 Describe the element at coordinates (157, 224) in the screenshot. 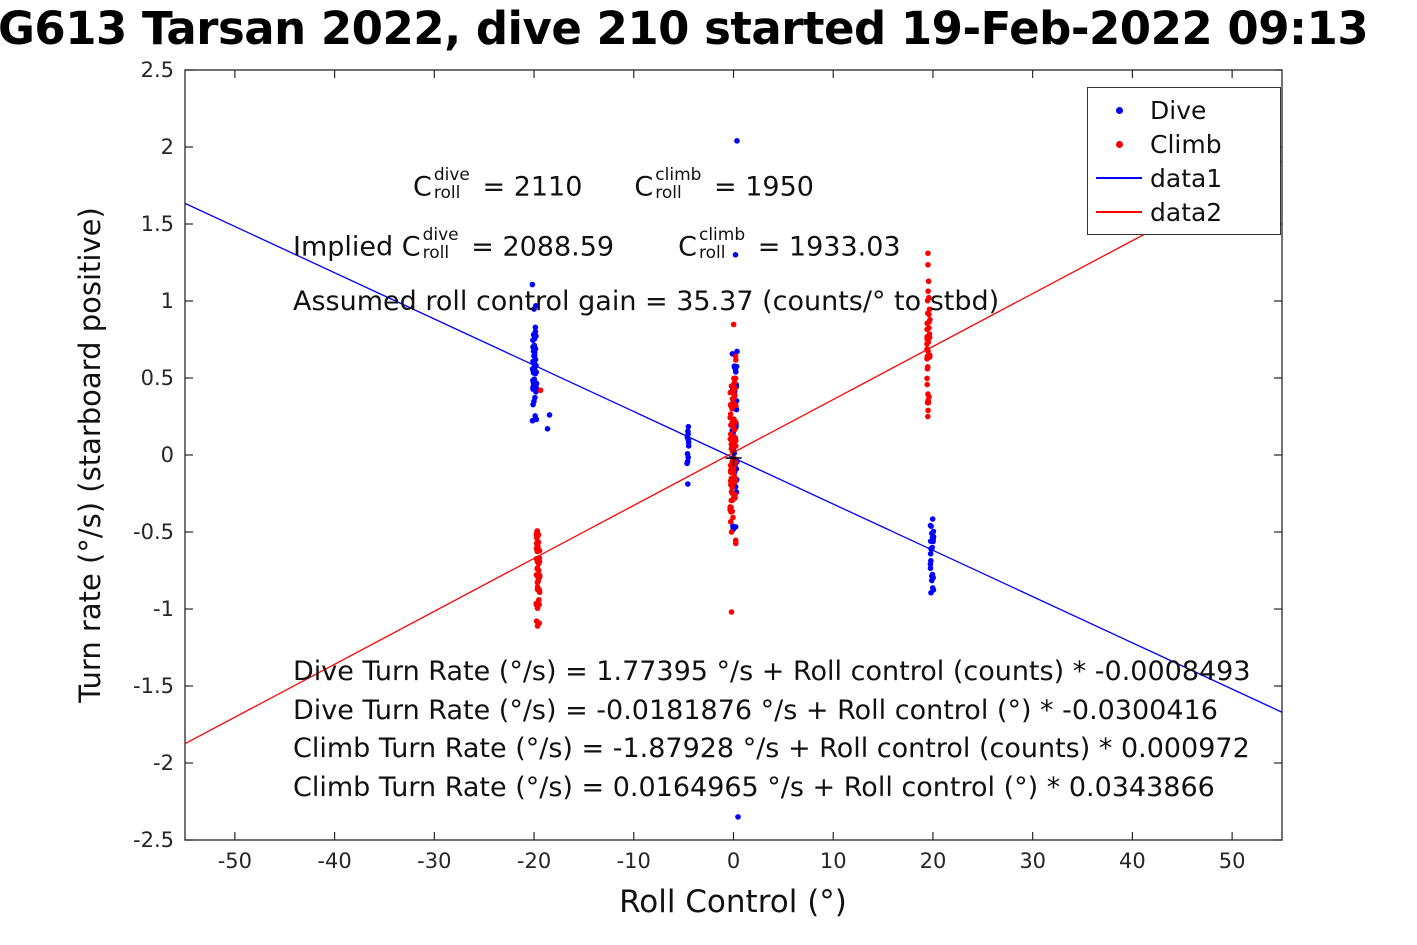

I see `y-tick-label: 1.5` at that location.